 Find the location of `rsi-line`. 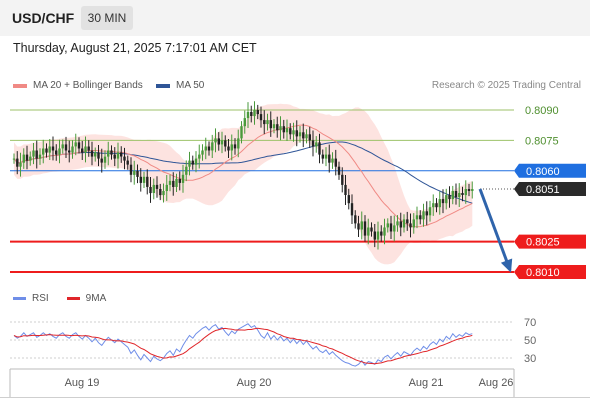

rsi-line is located at coordinates (243, 345).